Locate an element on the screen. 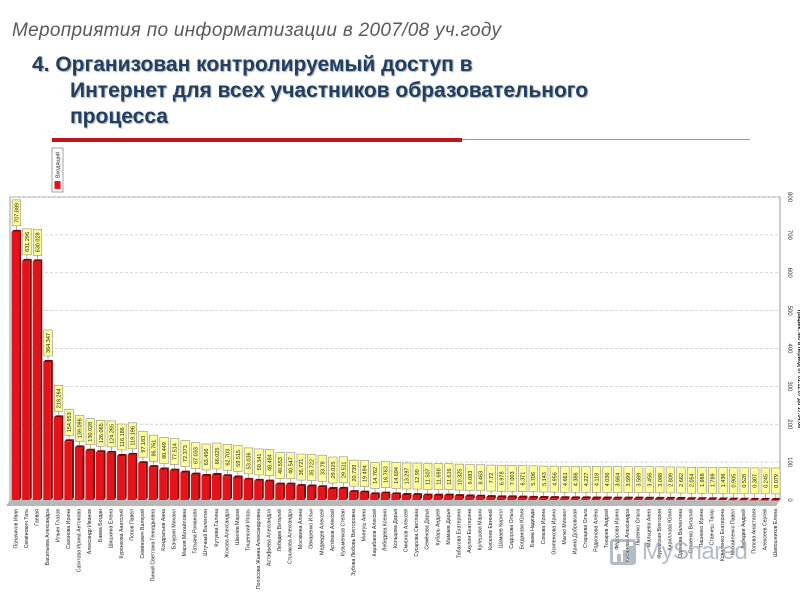 Image resolution: width=800 pixels, height=600 pixels. value-label: 154.953 is located at coordinates (70, 422).